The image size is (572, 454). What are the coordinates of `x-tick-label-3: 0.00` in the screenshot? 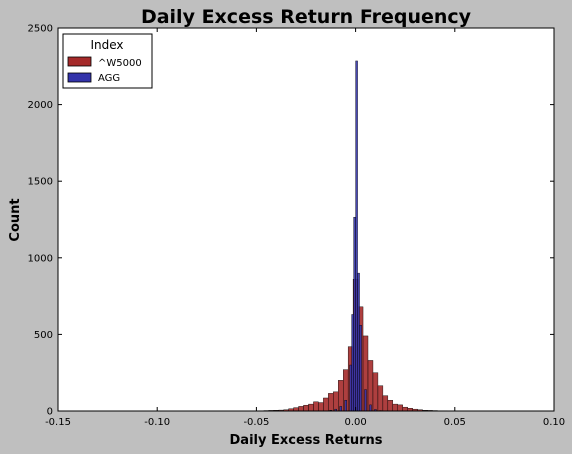 It's located at (355, 422).